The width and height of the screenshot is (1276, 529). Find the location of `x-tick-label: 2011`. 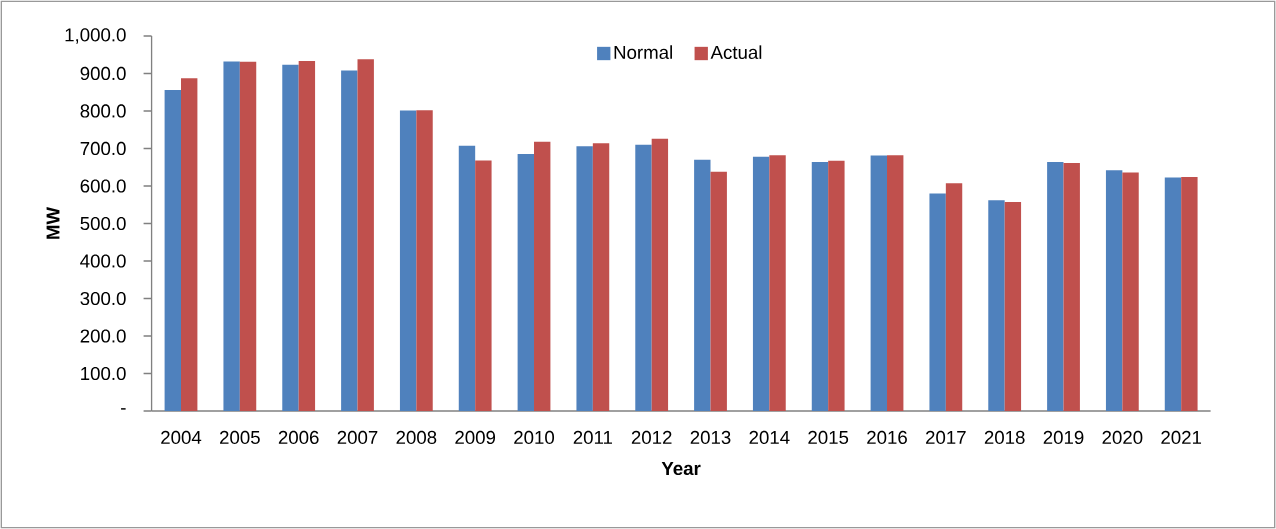

x-tick-label: 2011 is located at coordinates (592, 437).